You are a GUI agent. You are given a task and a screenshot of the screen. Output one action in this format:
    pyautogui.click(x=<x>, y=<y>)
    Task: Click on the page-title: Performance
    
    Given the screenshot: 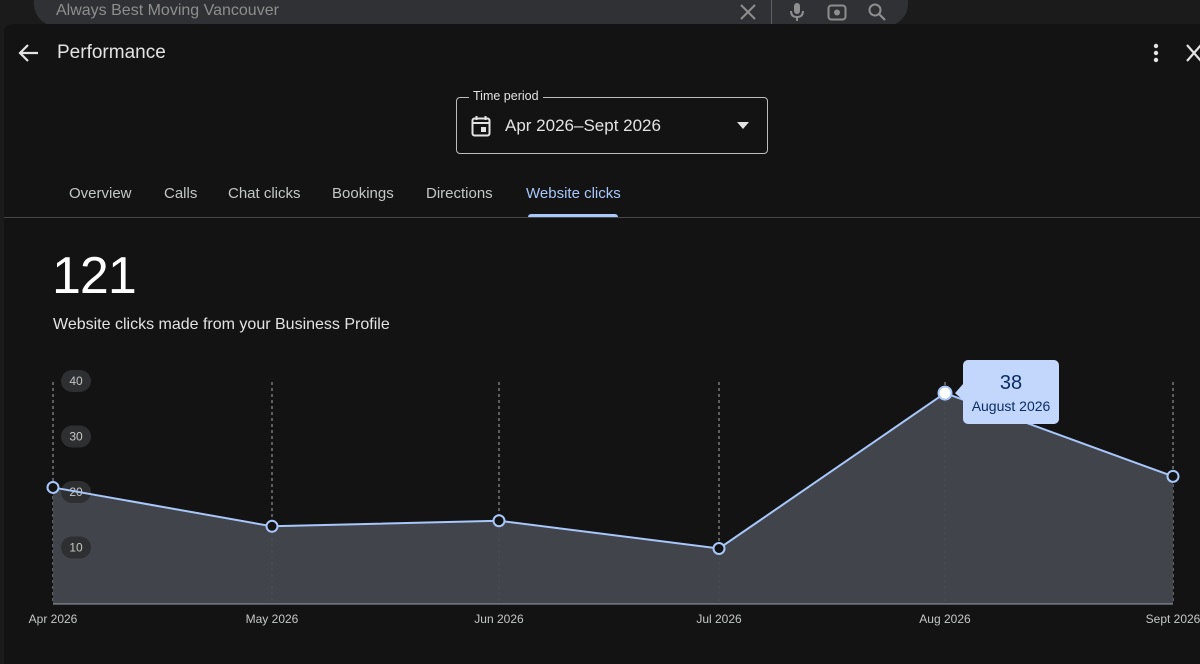 What is the action you would take?
    pyautogui.click(x=111, y=52)
    